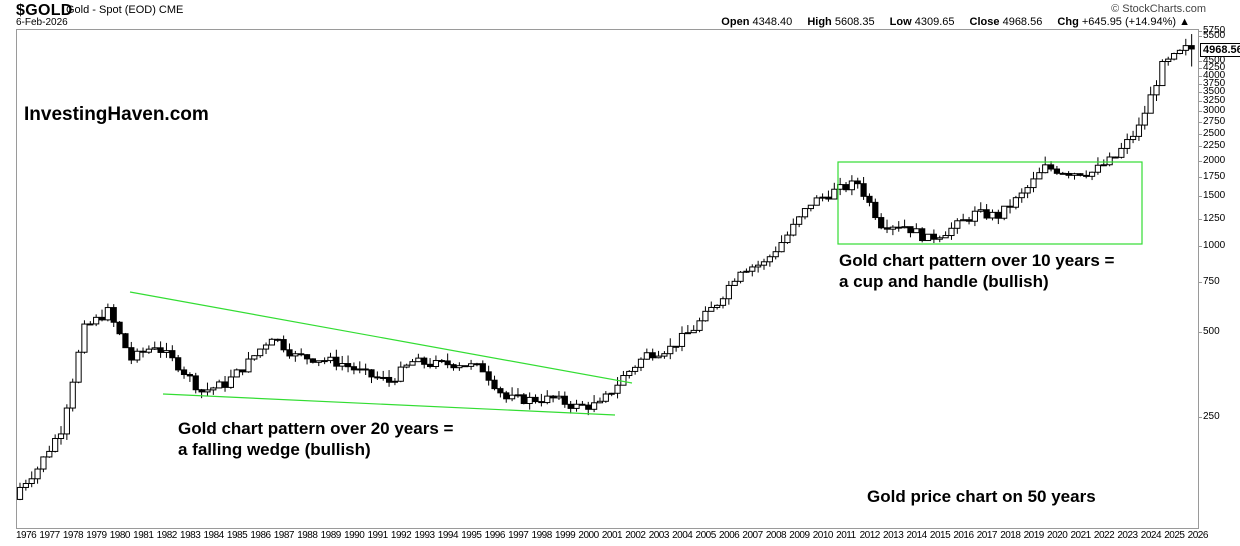 Image resolution: width=1240 pixels, height=546 pixels. I want to click on wedge-upper-trendline, so click(381, 337).